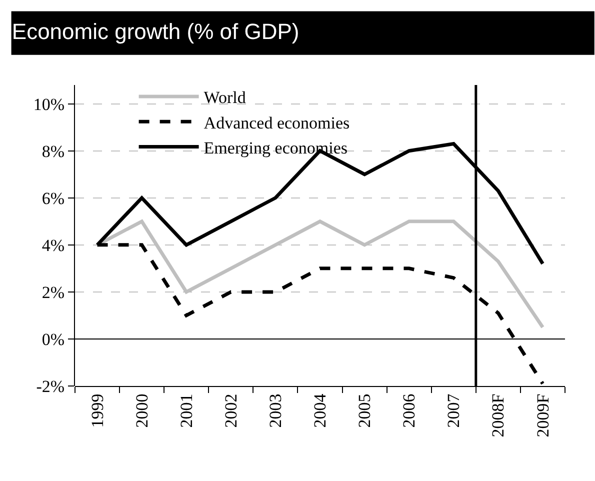  What do you see at coordinates (454, 410) in the screenshot?
I see `x-tick-label: 2007` at bounding box center [454, 410].